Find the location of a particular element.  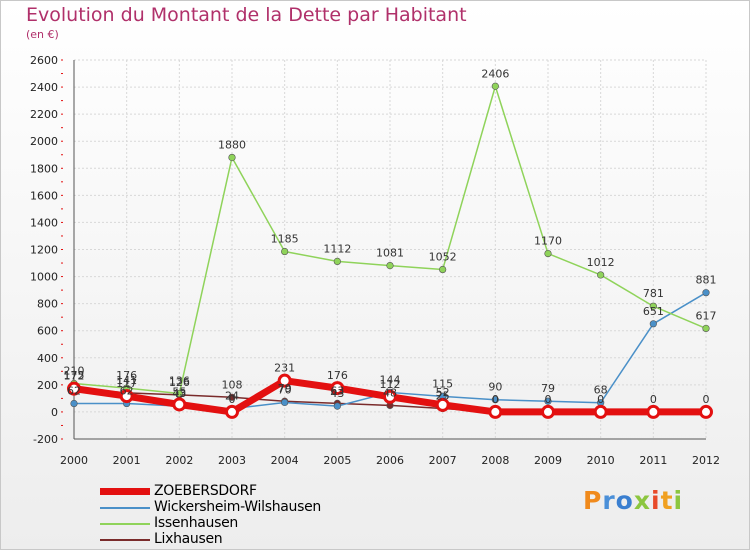

data-label-issenhausen: 617 is located at coordinates (706, 315).